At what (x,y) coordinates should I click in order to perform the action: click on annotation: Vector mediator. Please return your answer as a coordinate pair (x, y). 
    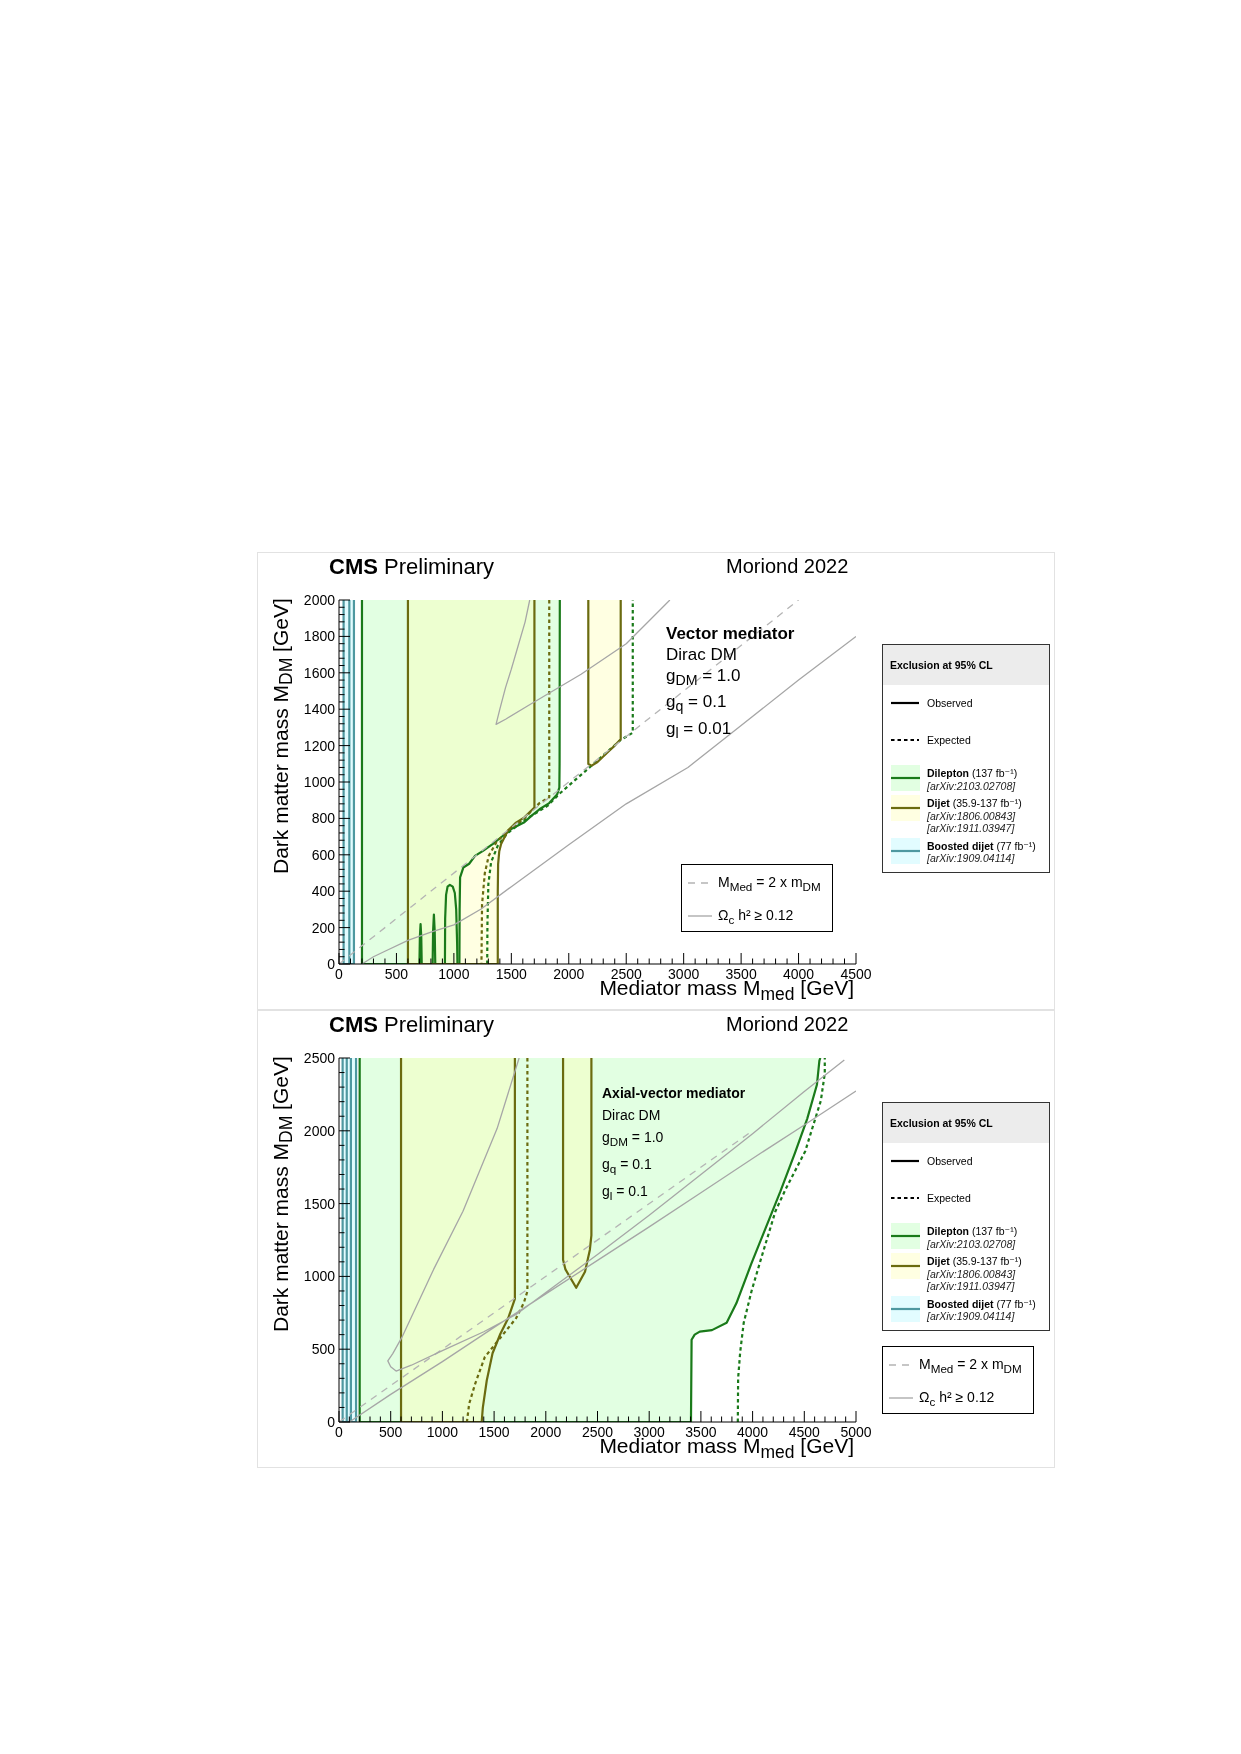
    Looking at the image, I should click on (730, 633).